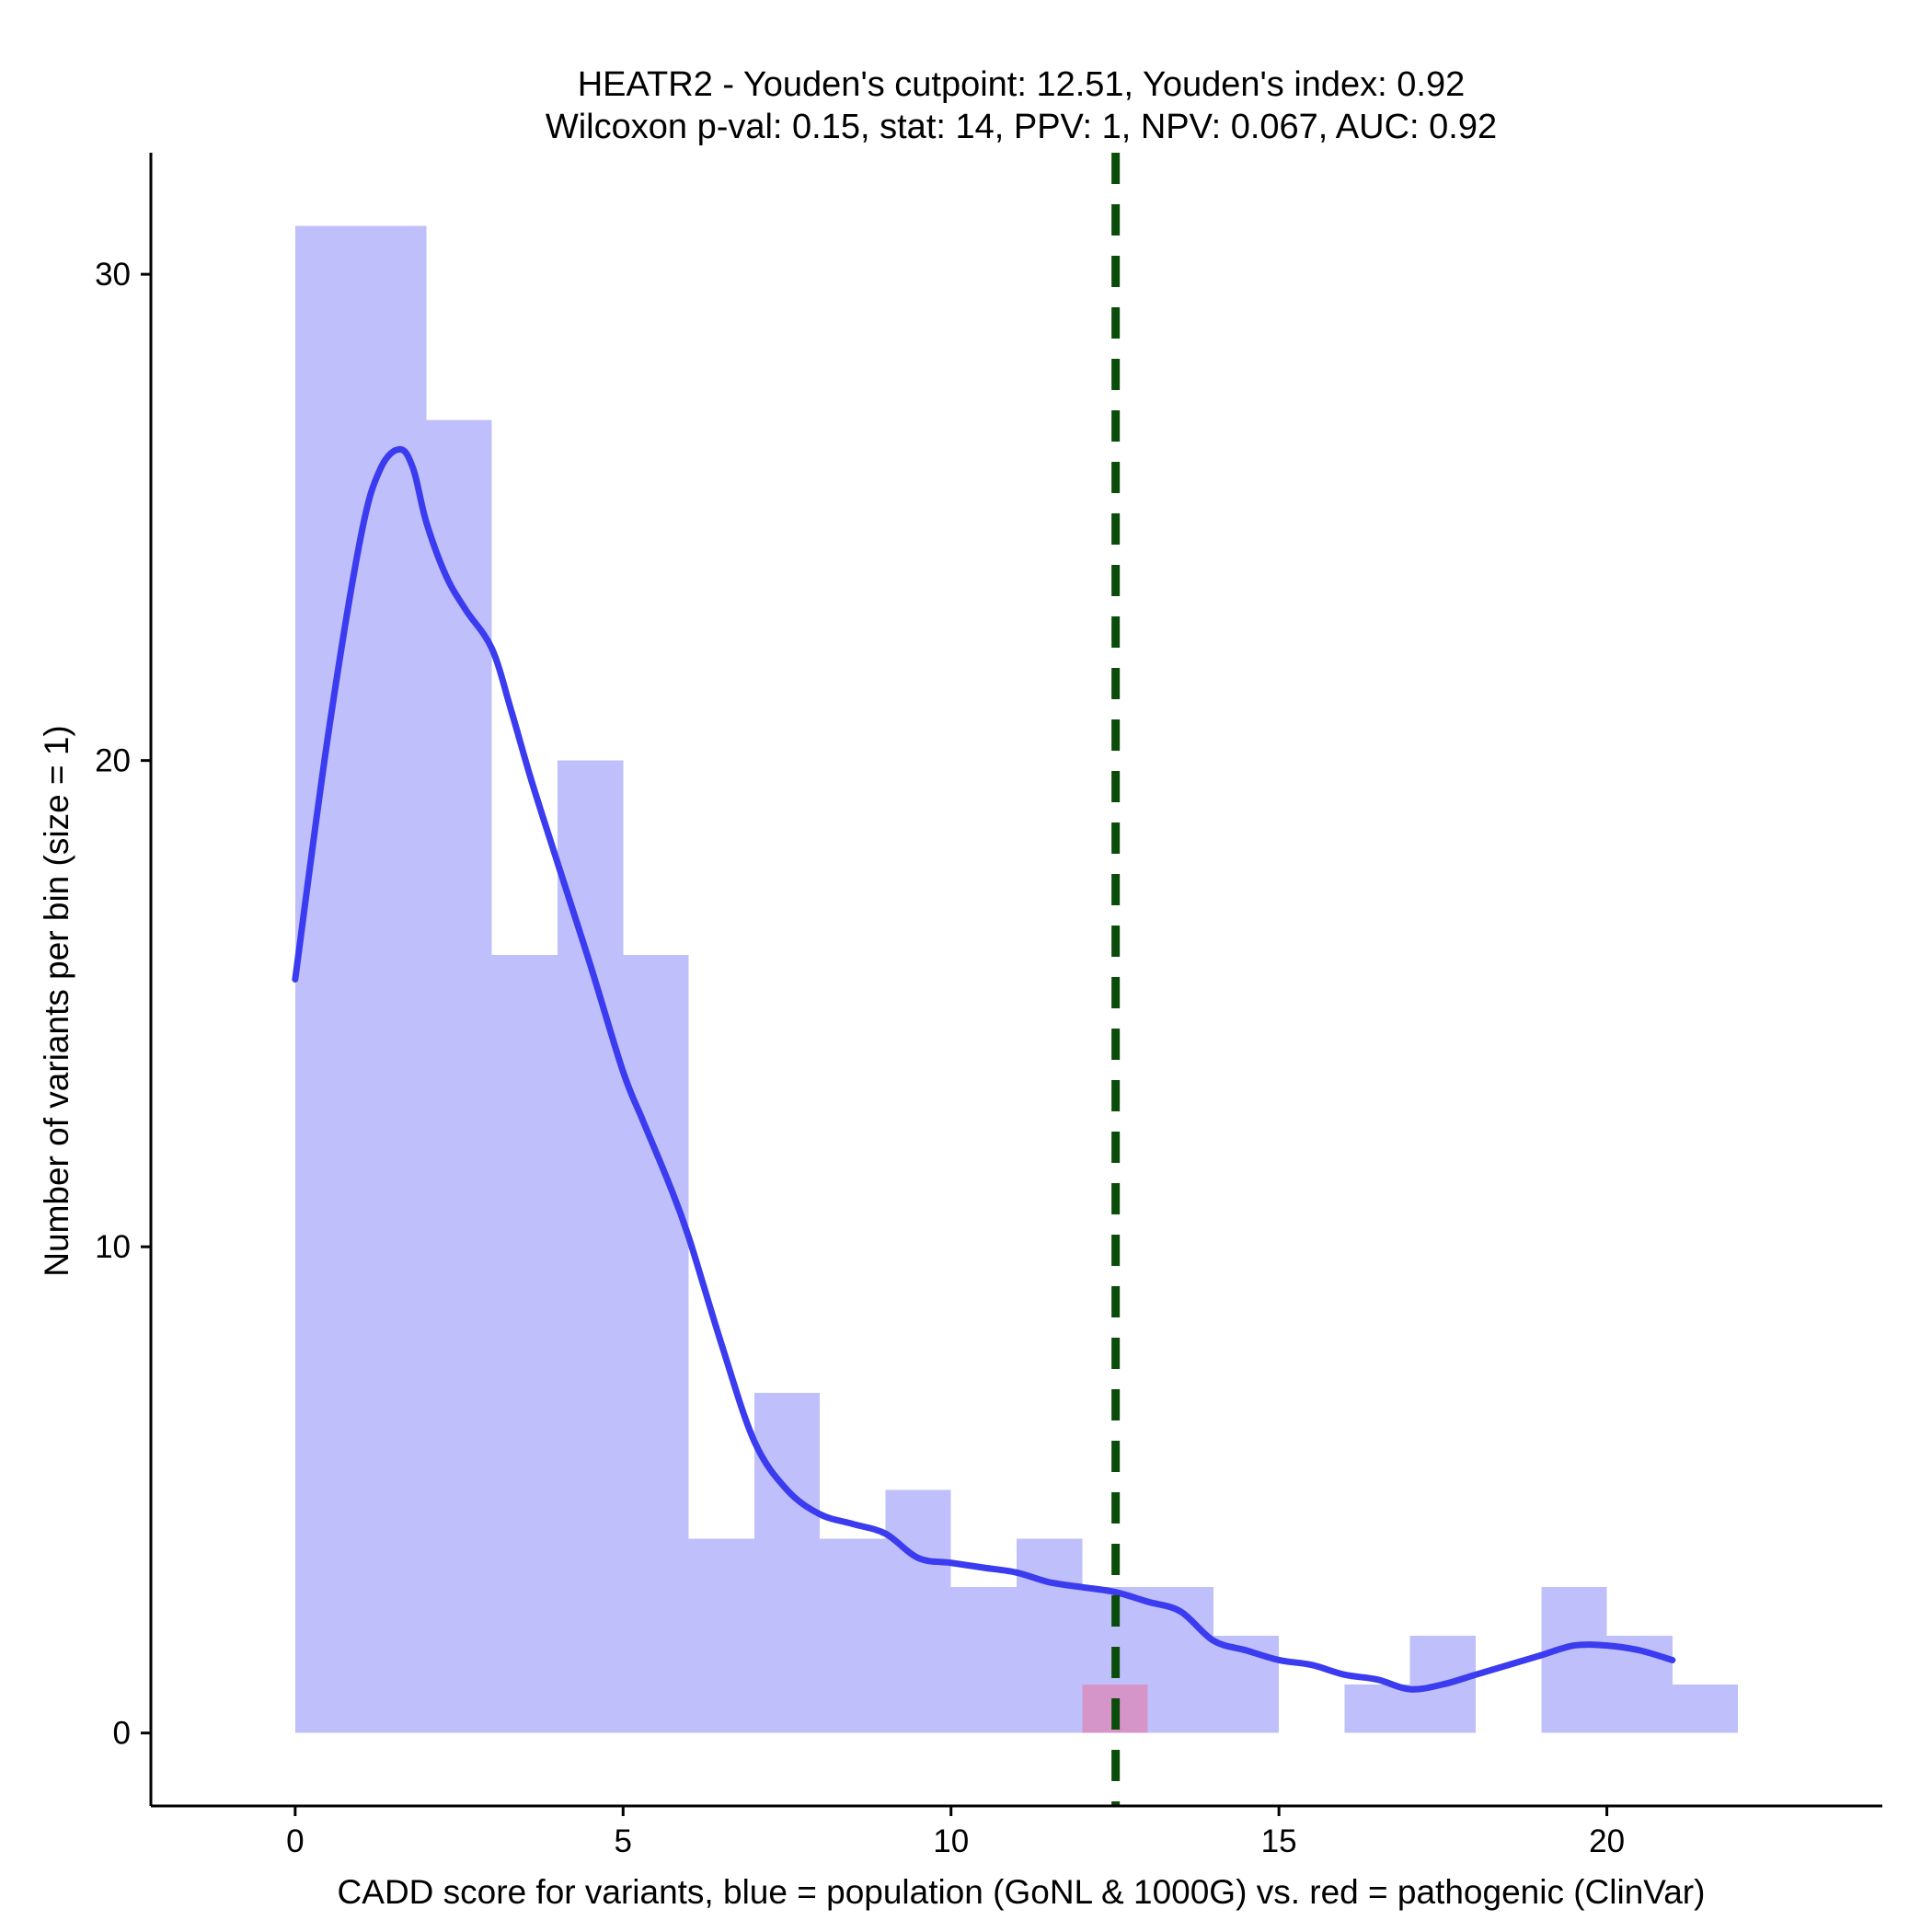 The width and height of the screenshot is (1932, 1932). What do you see at coordinates (123, 1004) in the screenshot?
I see `y-axis-ticks: 0 10 20 30` at bounding box center [123, 1004].